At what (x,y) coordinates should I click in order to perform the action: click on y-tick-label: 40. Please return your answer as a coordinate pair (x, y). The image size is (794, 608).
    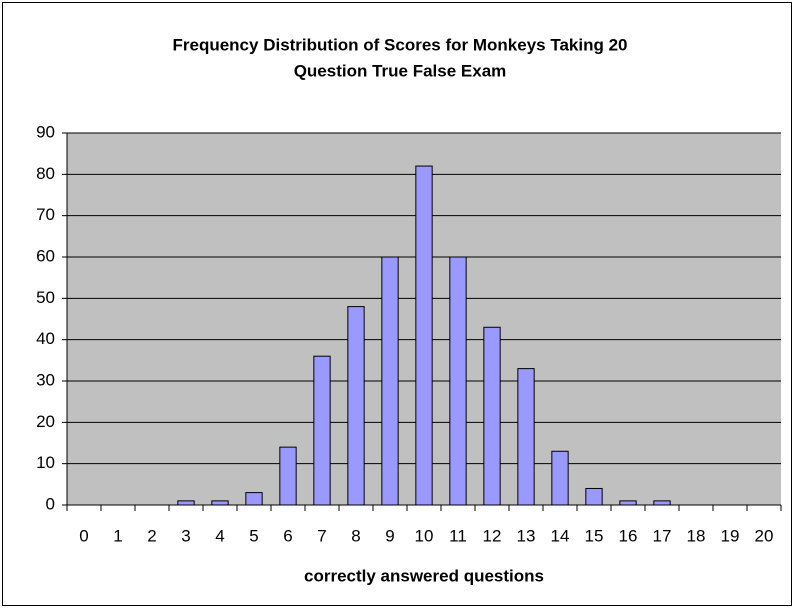
    Looking at the image, I should click on (45, 338).